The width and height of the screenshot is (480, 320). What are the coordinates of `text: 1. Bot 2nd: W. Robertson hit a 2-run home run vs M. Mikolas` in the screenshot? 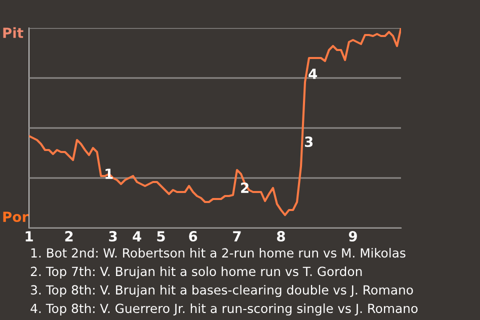 It's located at (218, 253).